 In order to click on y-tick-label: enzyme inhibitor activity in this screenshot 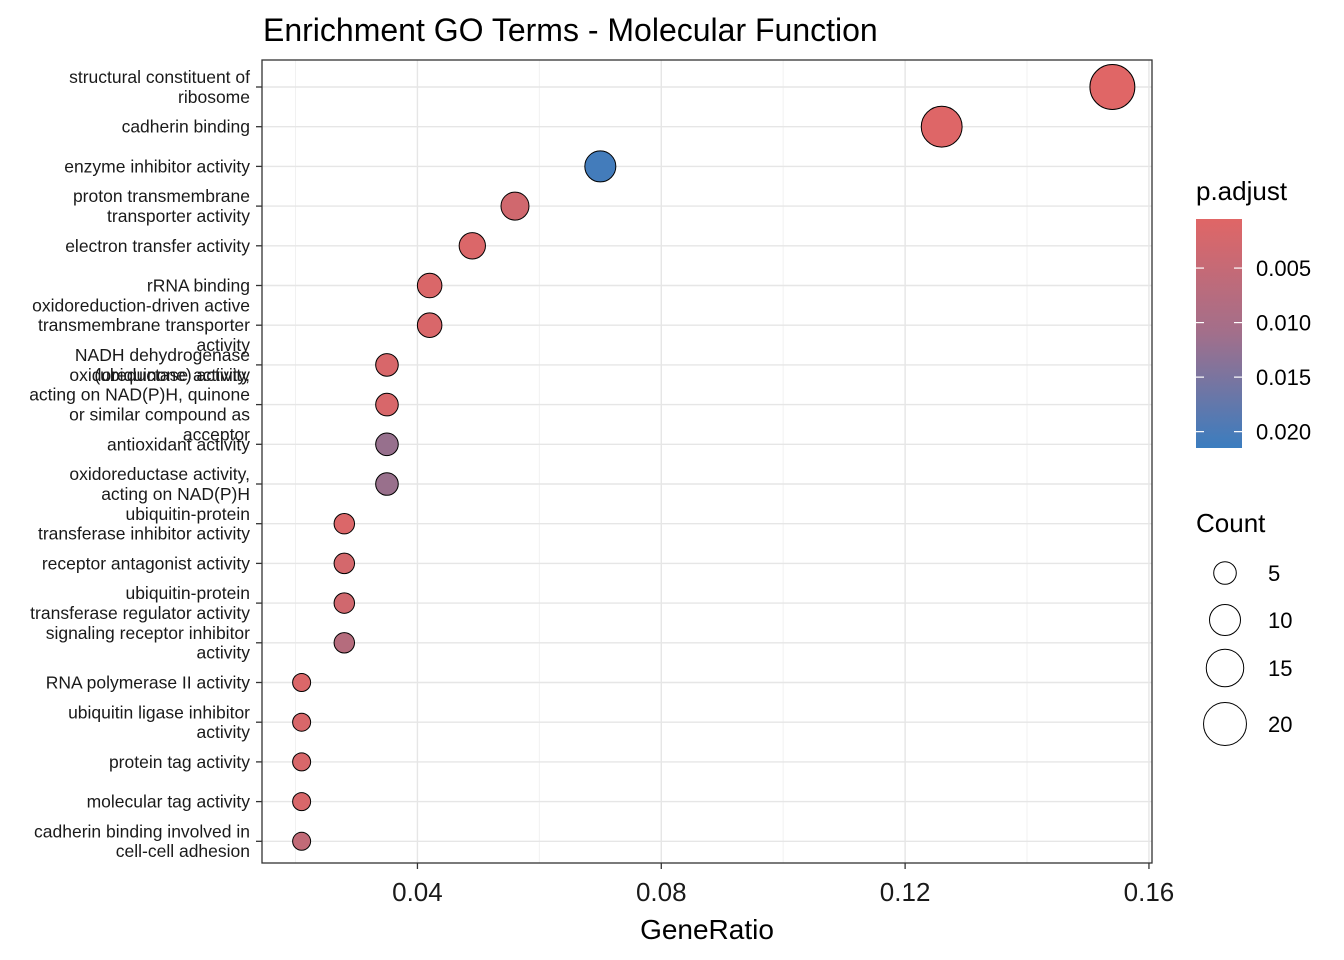, I will do `click(157, 166)`.